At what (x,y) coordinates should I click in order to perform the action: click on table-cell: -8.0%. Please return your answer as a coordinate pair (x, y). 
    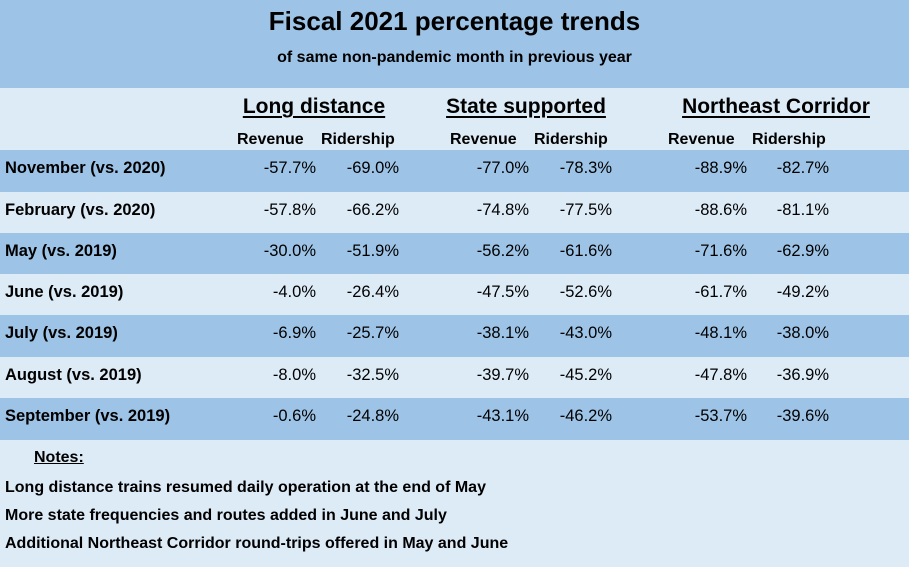
    Looking at the image, I should click on (294, 375).